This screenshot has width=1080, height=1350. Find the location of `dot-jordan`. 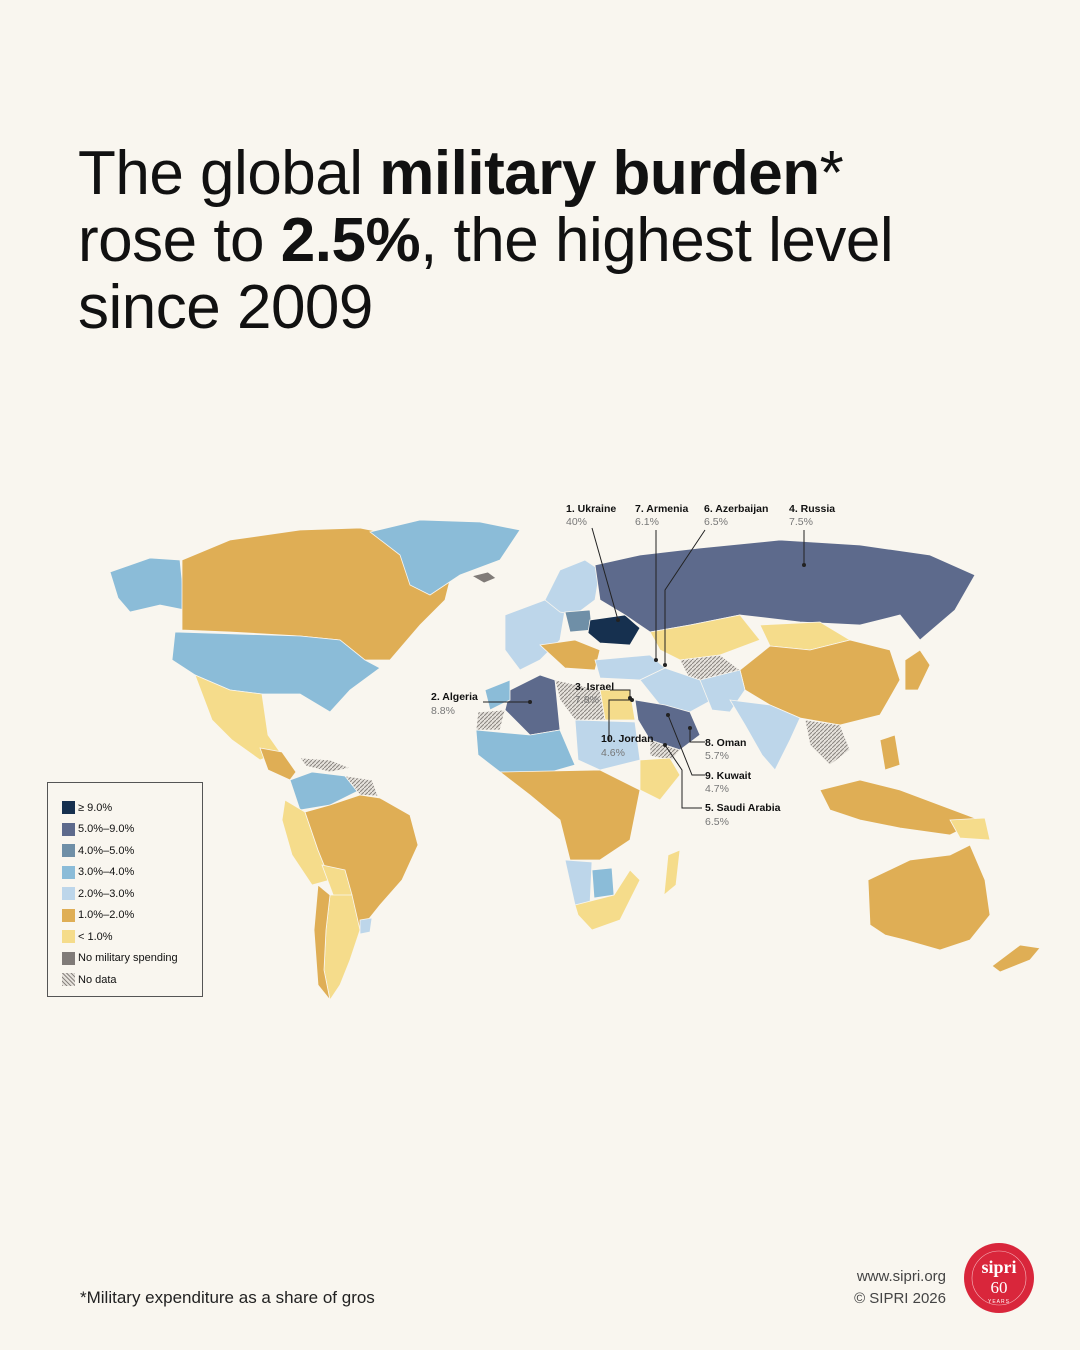

dot-jordan is located at coordinates (632, 700).